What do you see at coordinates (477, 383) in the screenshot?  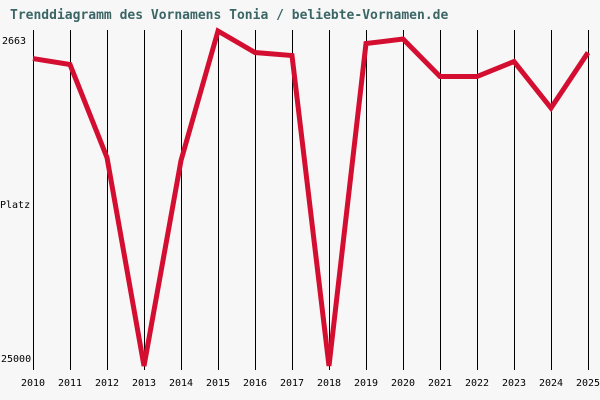 I see `x-tick-label: 2022` at bounding box center [477, 383].